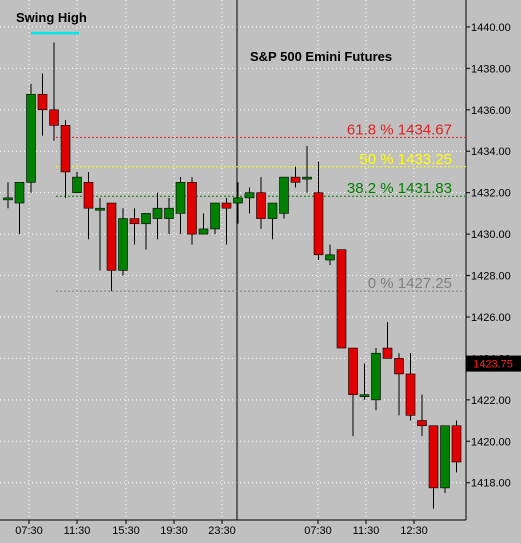 This screenshot has height=543, width=521. Describe the element at coordinates (491, 28) in the screenshot. I see `y-tick-label: 1440.00` at that location.